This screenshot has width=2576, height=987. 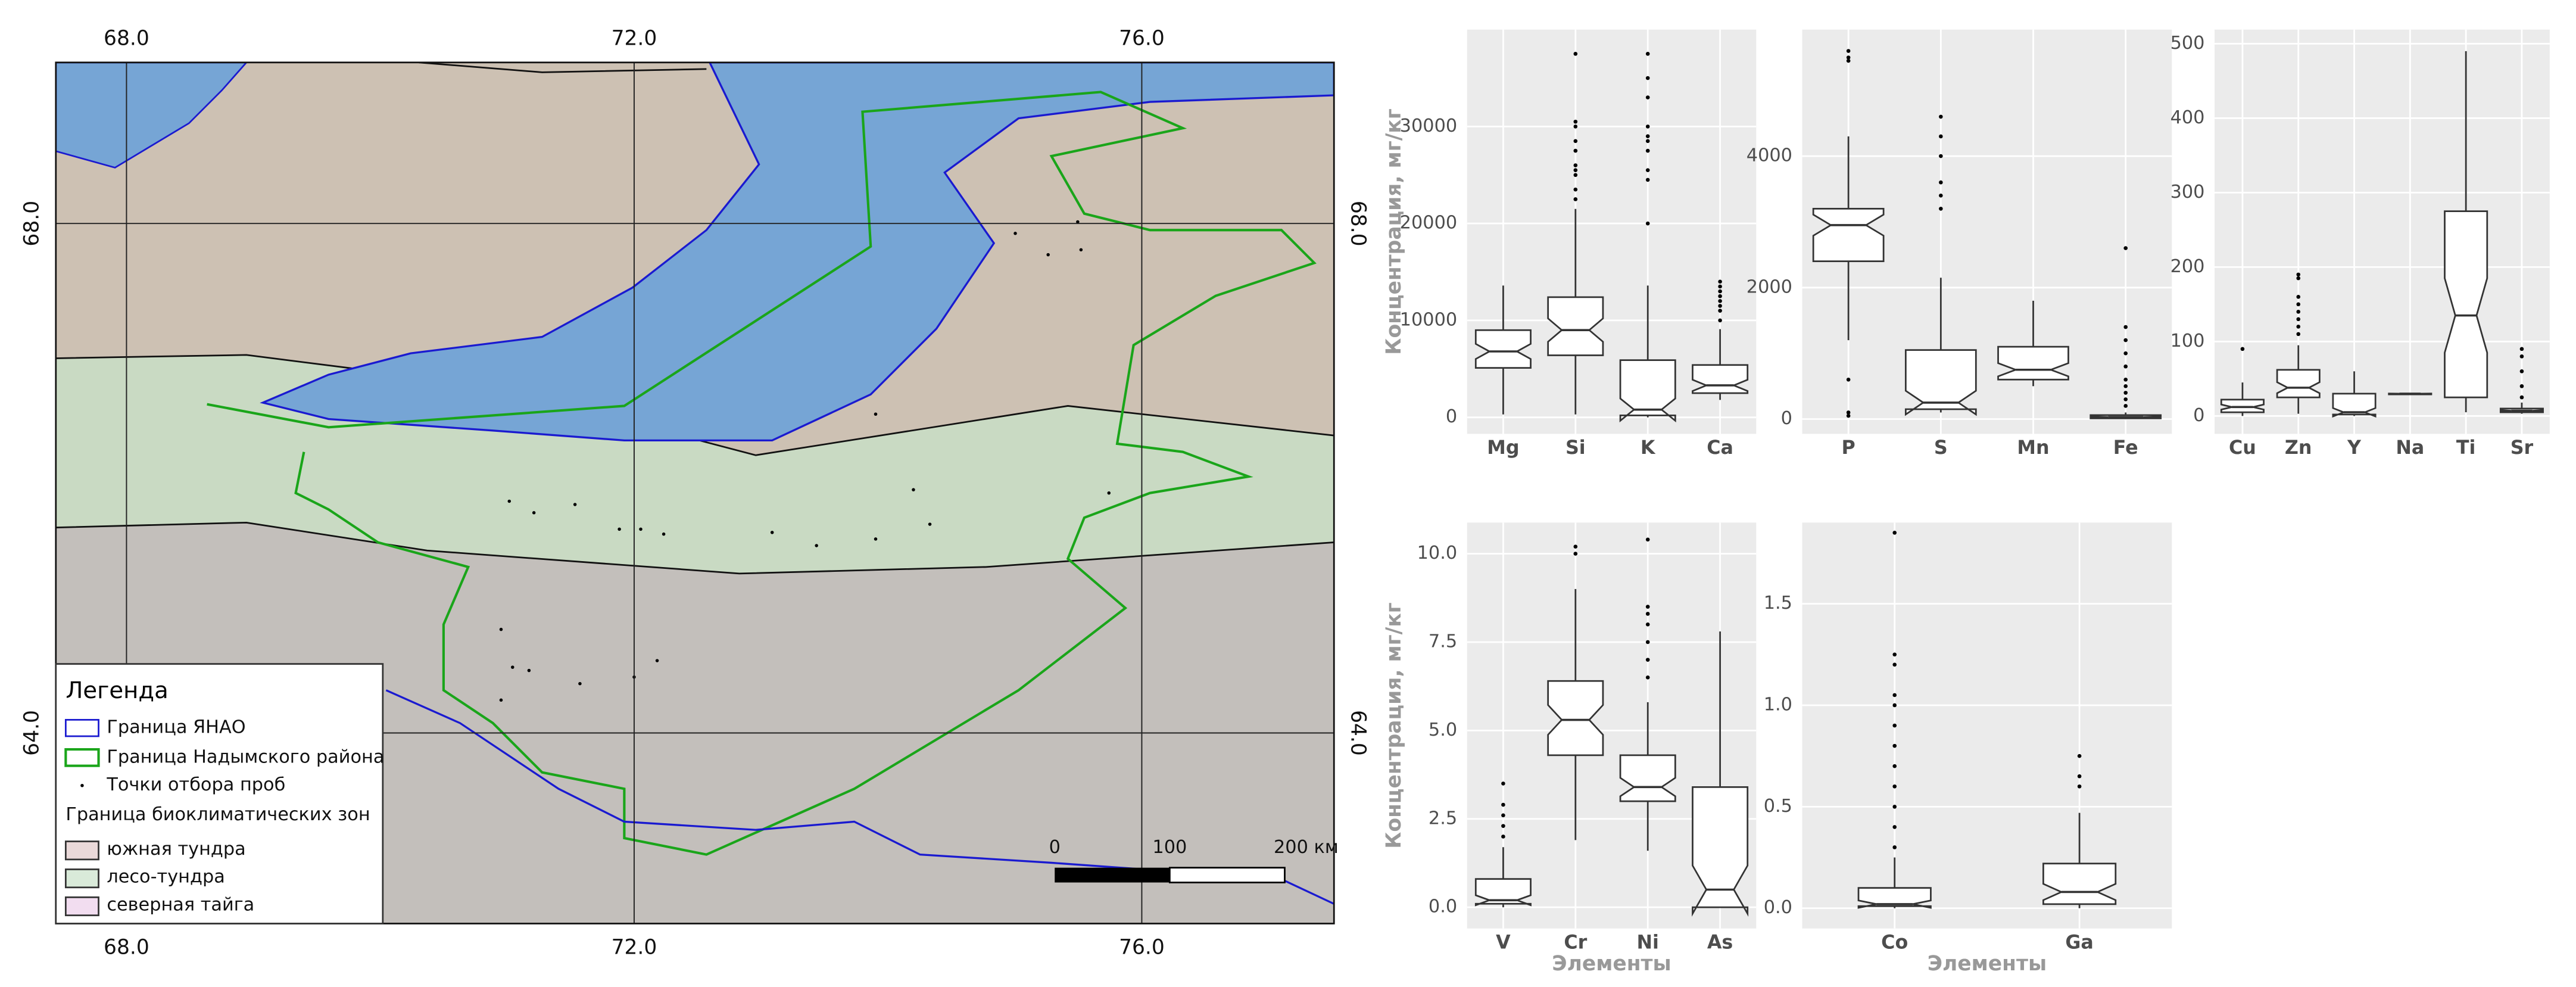 I want to click on x-tick-label: S, so click(x=1941, y=448).